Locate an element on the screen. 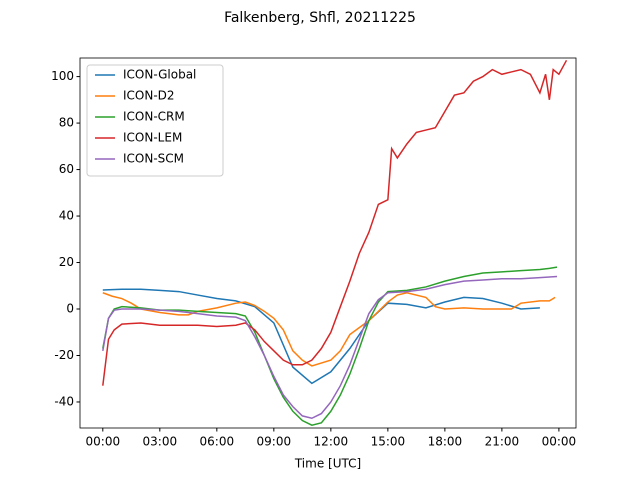 This screenshot has width=640, height=480. x-tick-label: 18:00 is located at coordinates (445, 442).